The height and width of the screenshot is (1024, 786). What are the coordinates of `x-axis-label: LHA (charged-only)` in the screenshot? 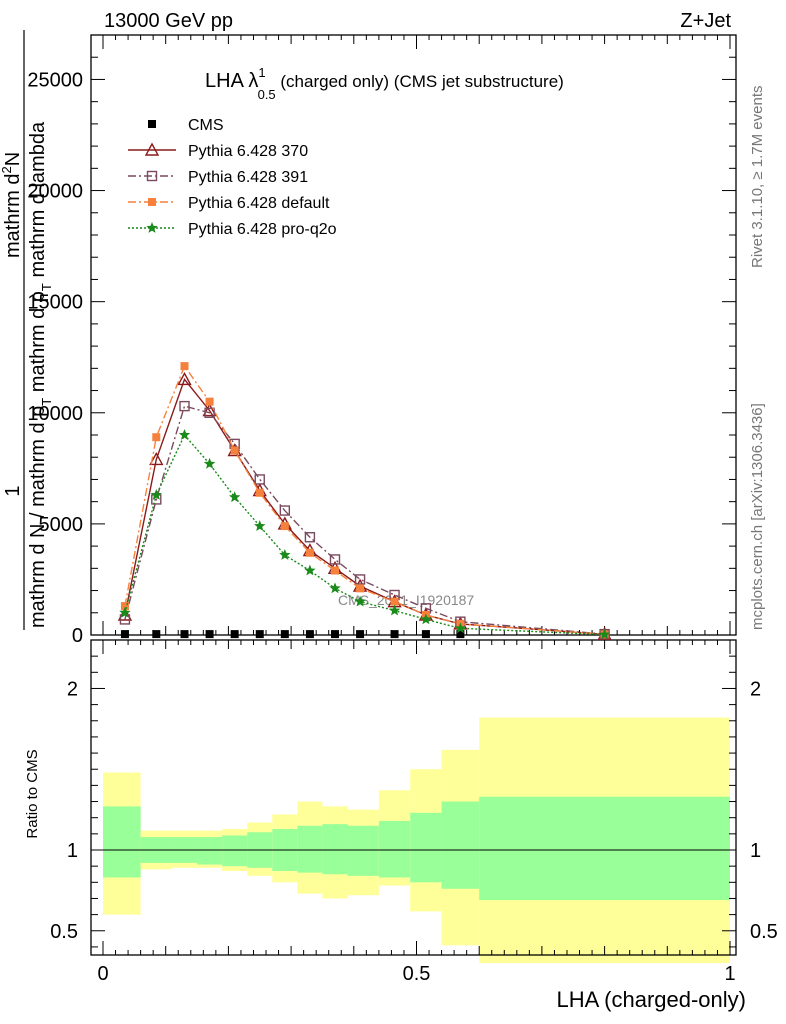 It's located at (651, 999).